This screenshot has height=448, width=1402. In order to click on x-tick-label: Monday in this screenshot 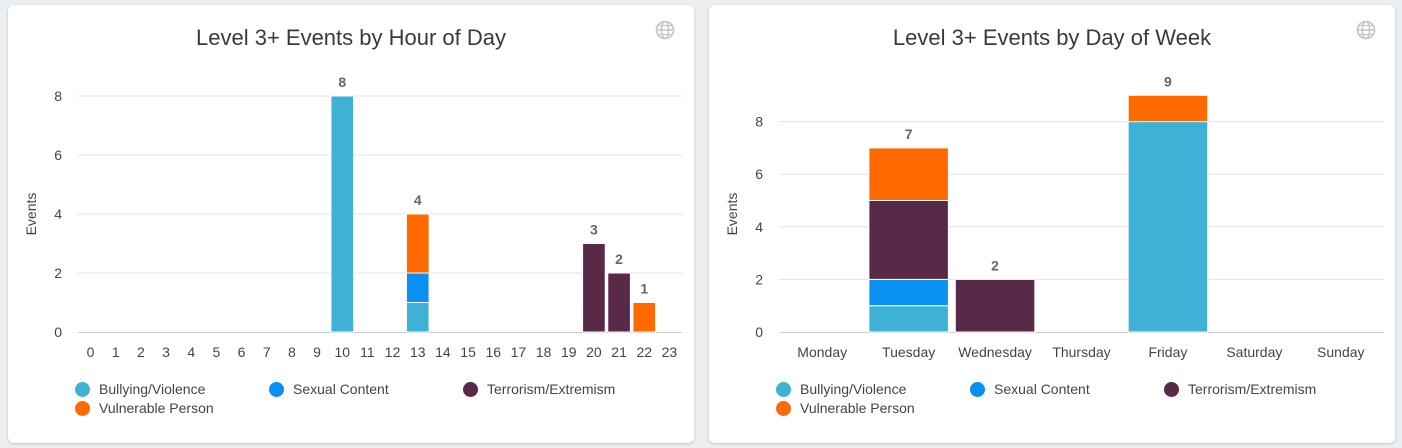, I will do `click(822, 352)`.